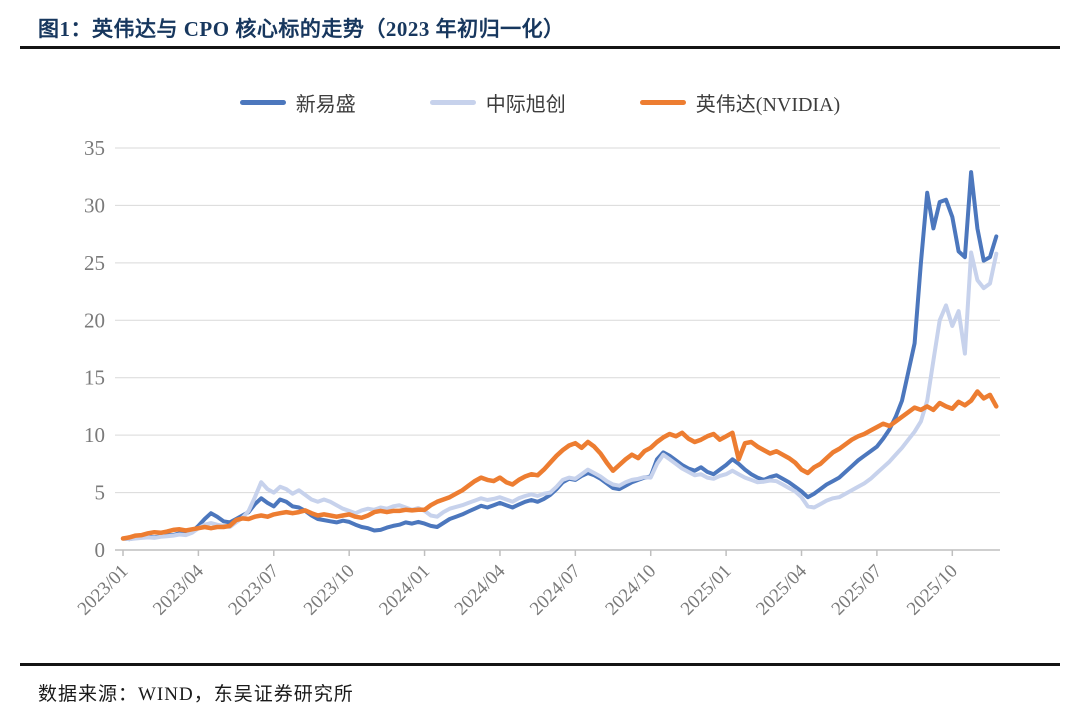 The height and width of the screenshot is (717, 1080). Describe the element at coordinates (555, 590) in the screenshot. I see `x-axis-tick-label: 2024/07` at that location.